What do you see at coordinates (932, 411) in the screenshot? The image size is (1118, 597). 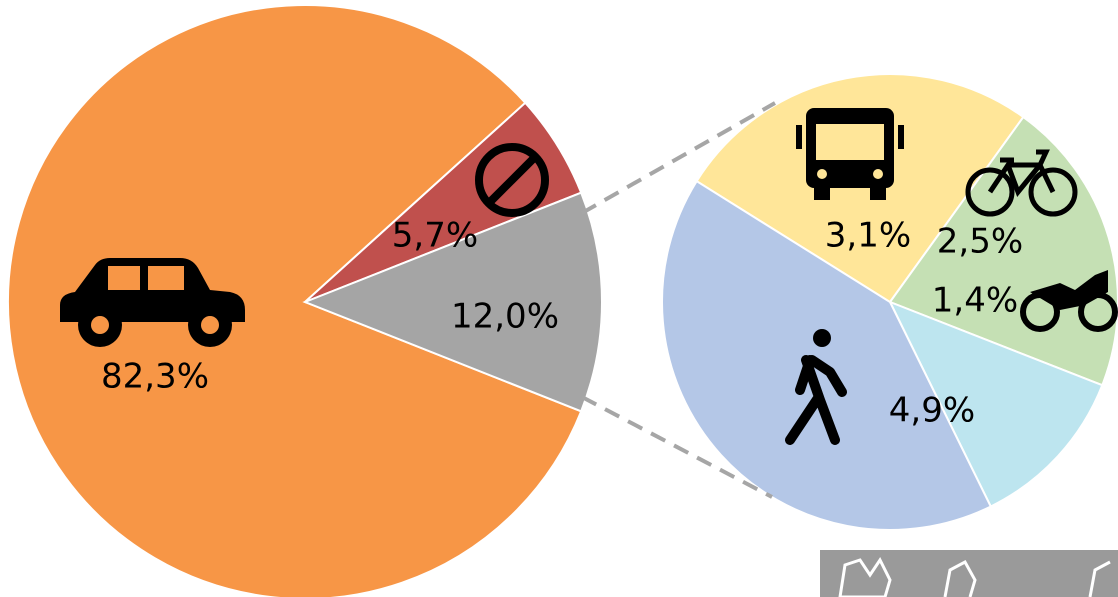 I see `value-label: 4,9%` at bounding box center [932, 411].